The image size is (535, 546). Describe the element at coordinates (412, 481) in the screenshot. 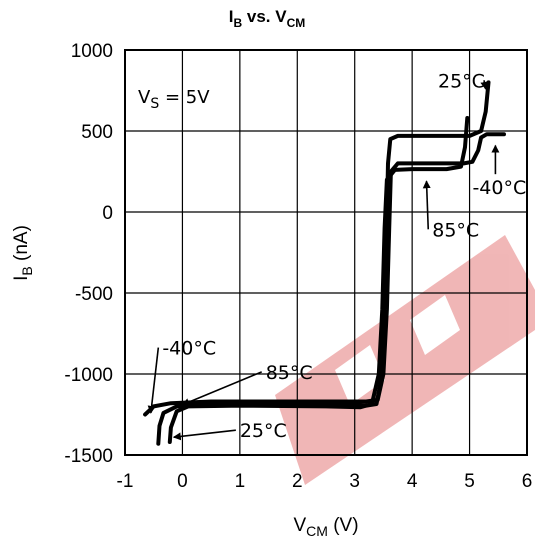

I see `x-tick-label: 4` at that location.